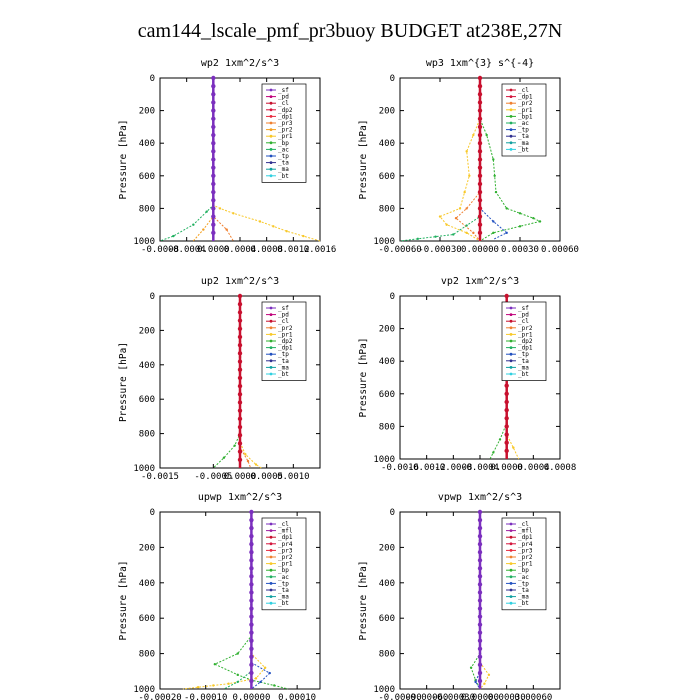 The image size is (700, 700). What do you see at coordinates (240, 497) in the screenshot?
I see `panel-title: upwp 1xm^2/s^3` at bounding box center [240, 497].